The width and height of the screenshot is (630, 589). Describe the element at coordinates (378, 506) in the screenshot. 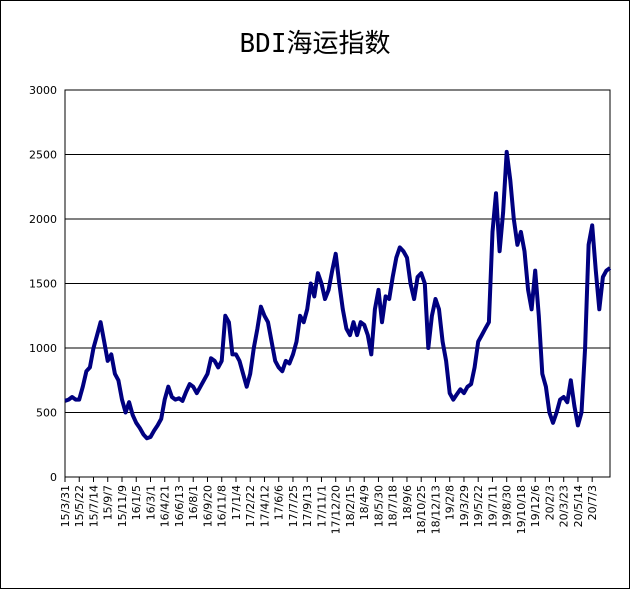

I see `x-tick-label: 18/5/30` at that location.